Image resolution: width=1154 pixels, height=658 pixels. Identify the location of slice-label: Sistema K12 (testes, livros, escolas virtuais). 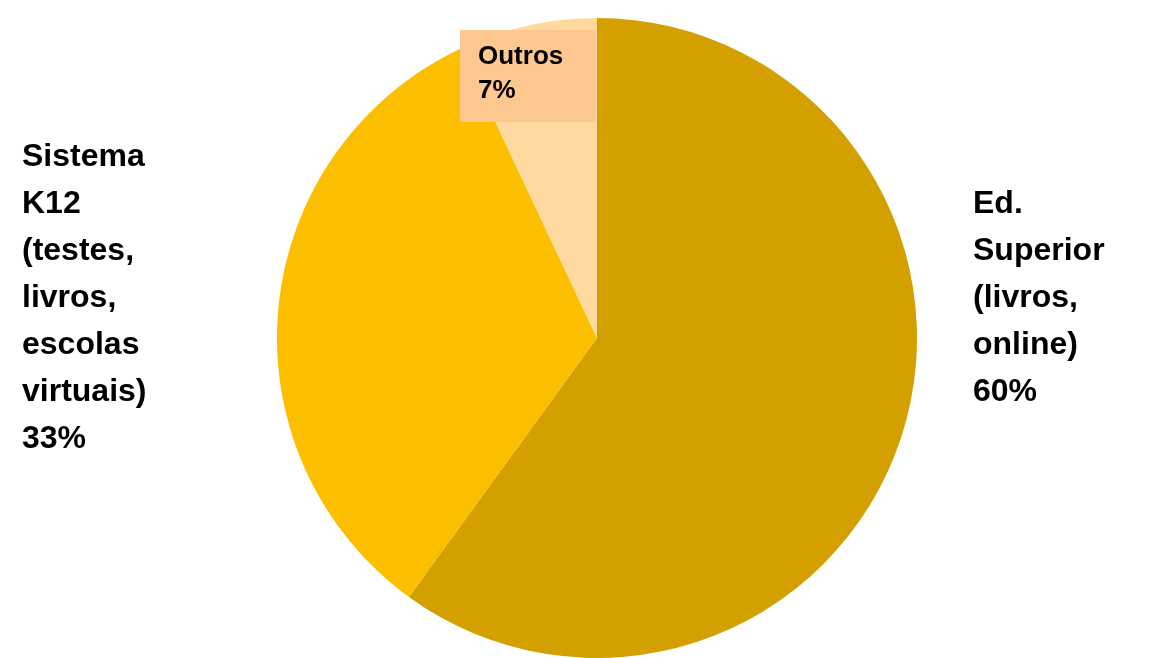
(84, 272).